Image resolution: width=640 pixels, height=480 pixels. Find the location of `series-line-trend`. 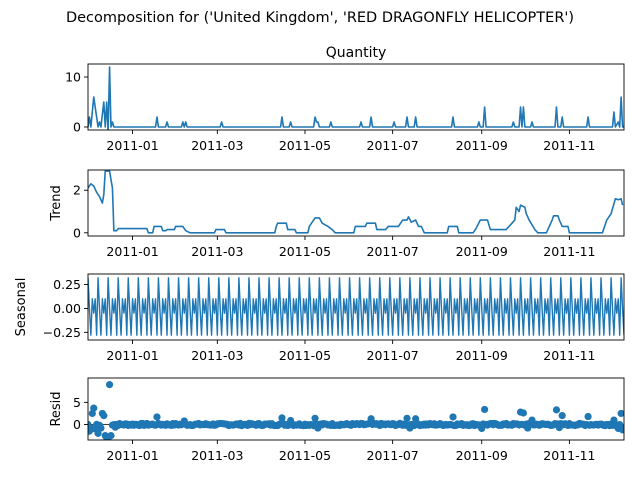

series-line-trend is located at coordinates (356, 202).